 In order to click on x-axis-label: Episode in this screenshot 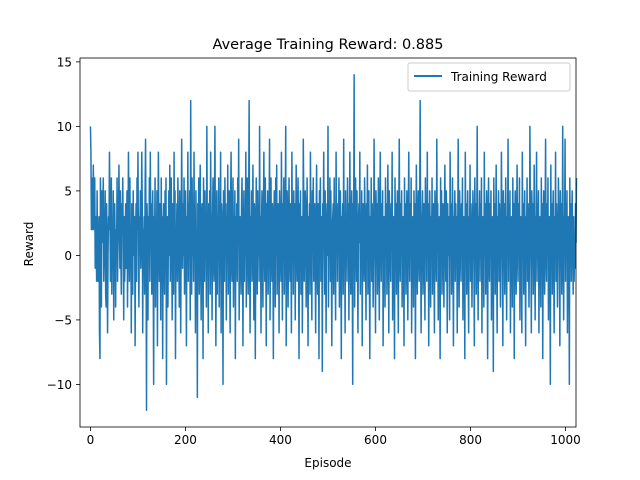, I will do `click(327, 463)`.